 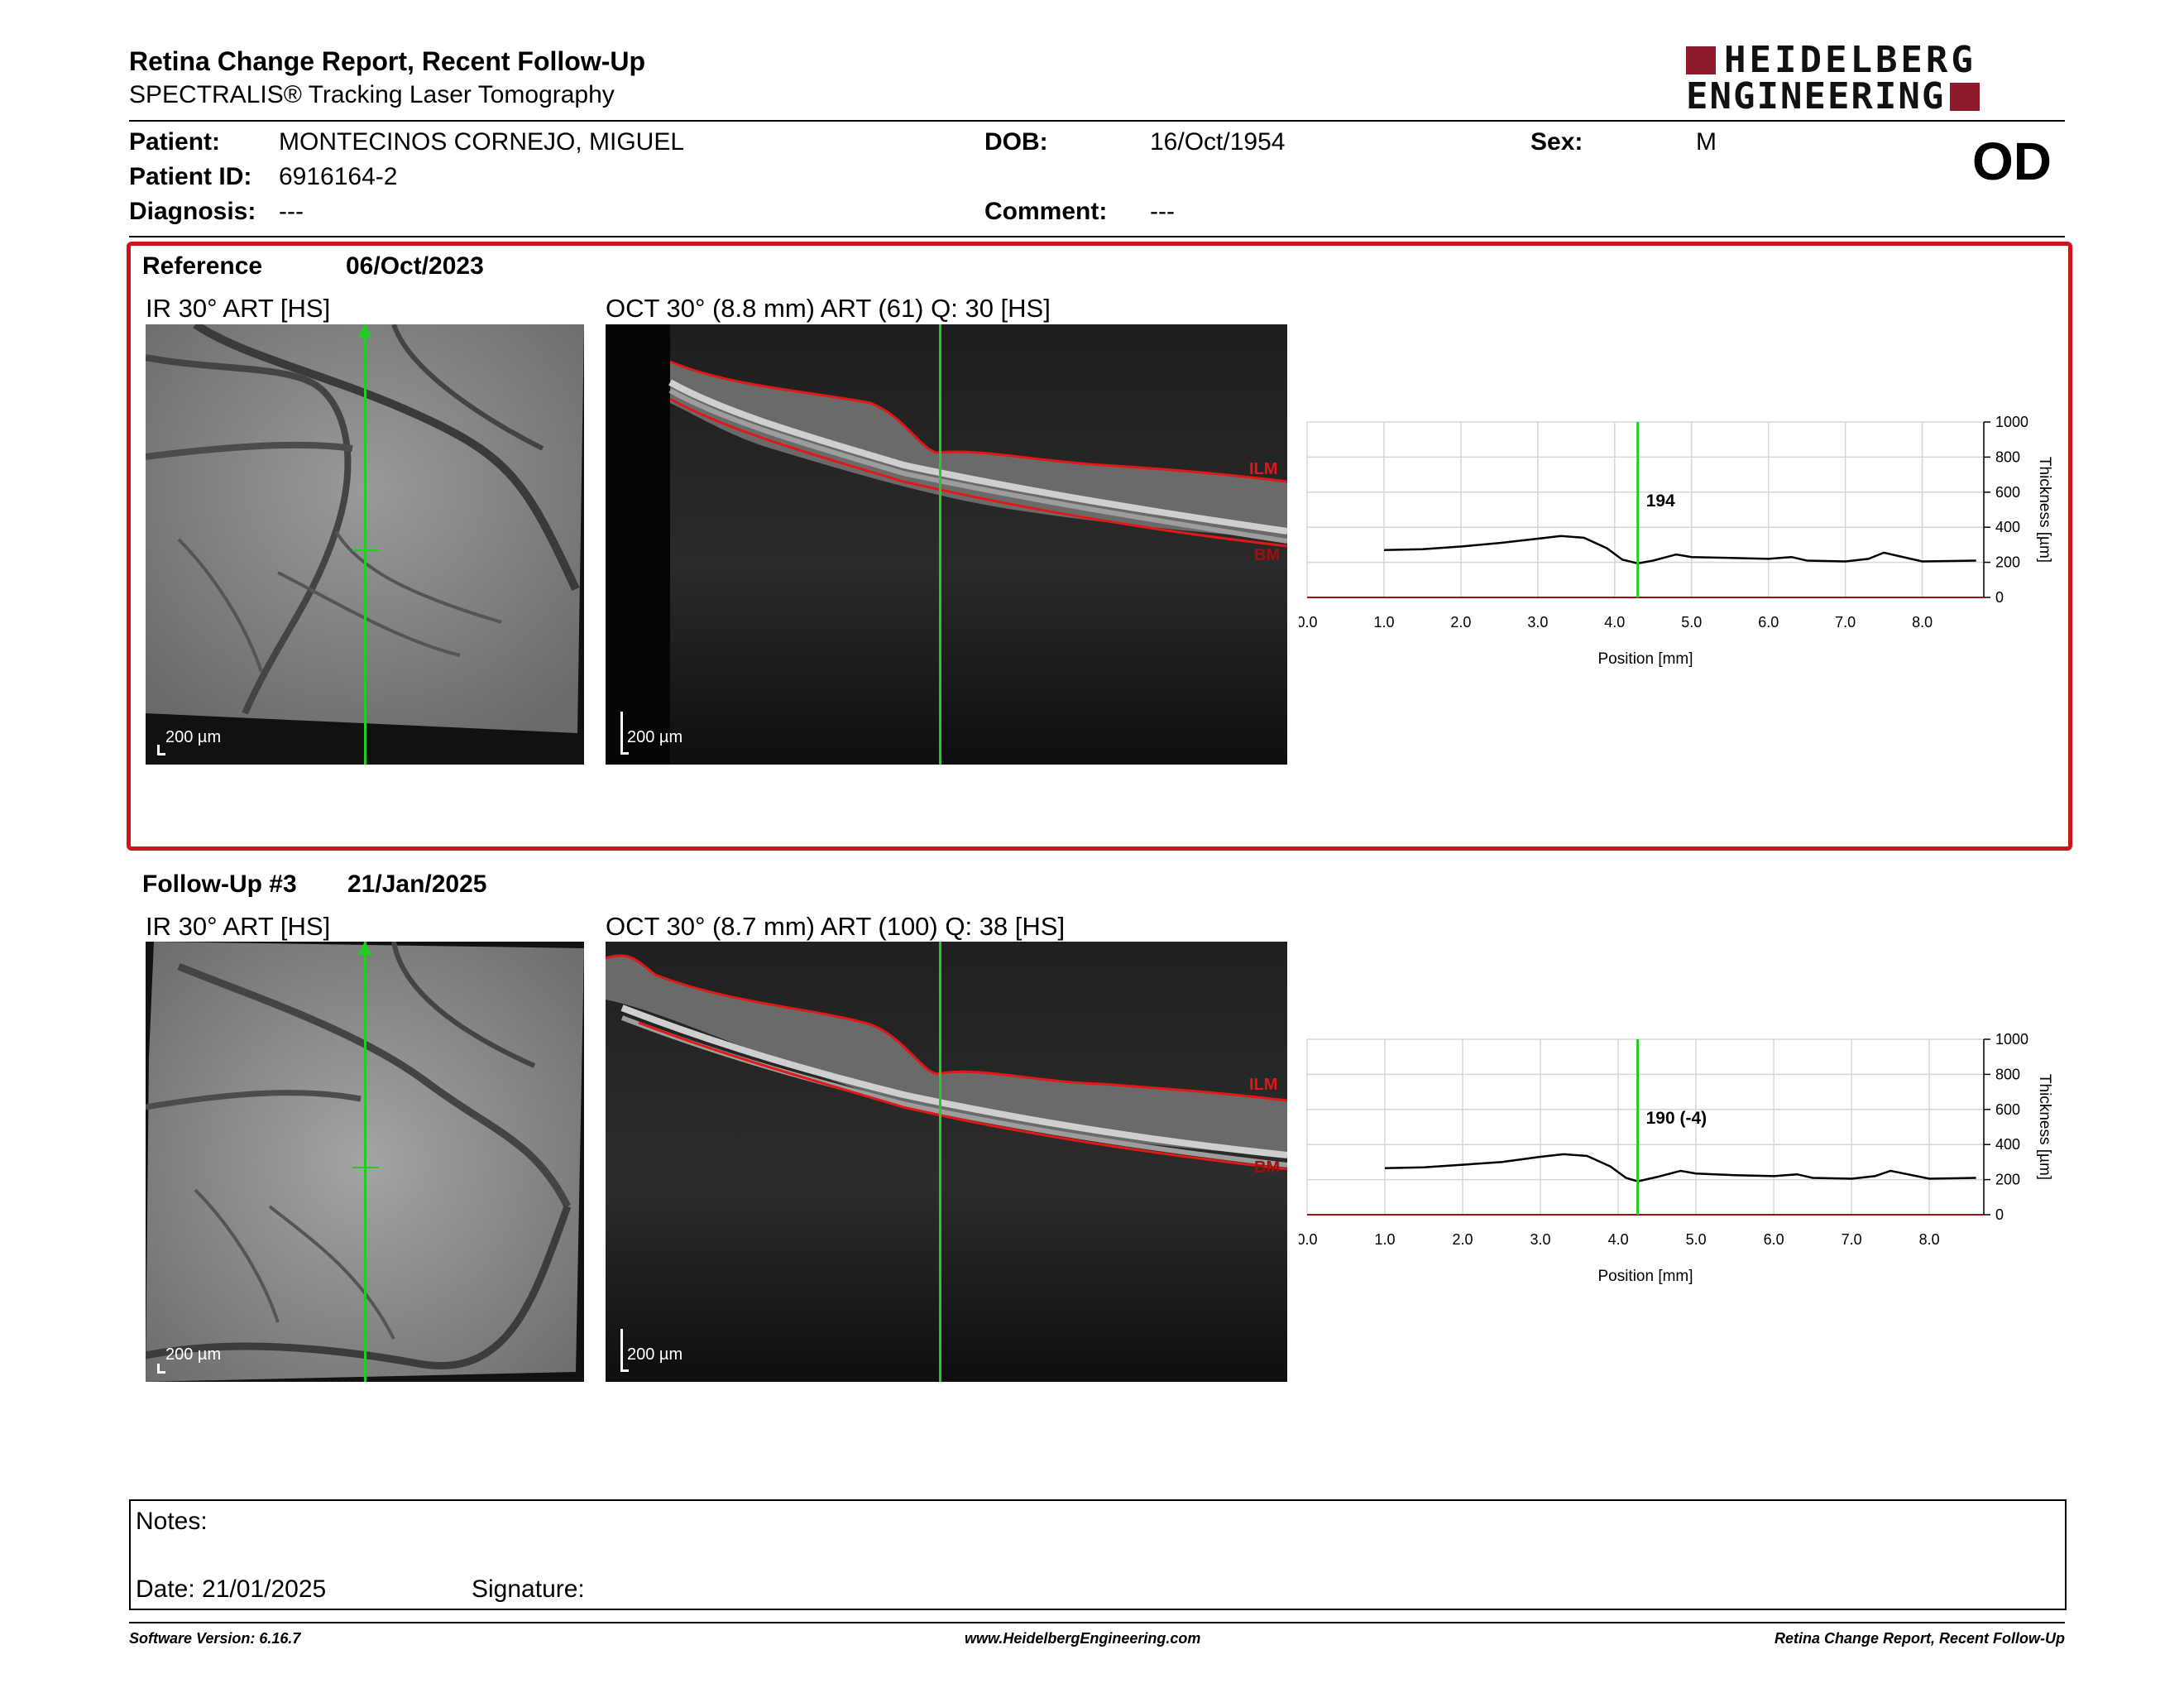 I want to click on followup-ir-title: IR 30° ART [HS], so click(x=238, y=926).